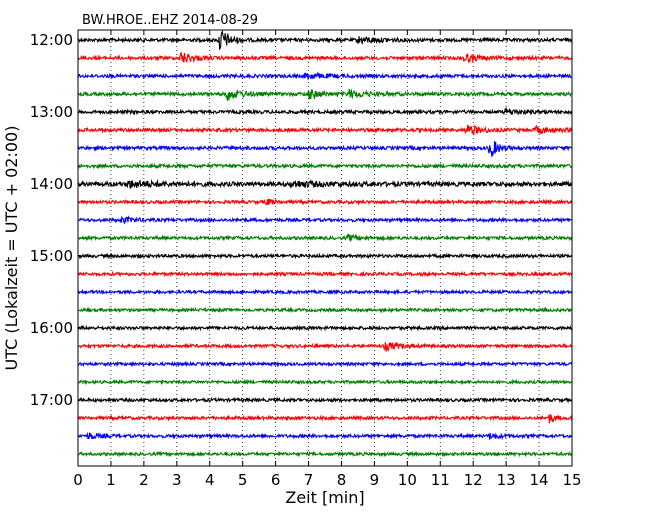 This screenshot has height=520, width=650. What do you see at coordinates (571, 480) in the screenshot?
I see `x-tick-label: 15` at bounding box center [571, 480].